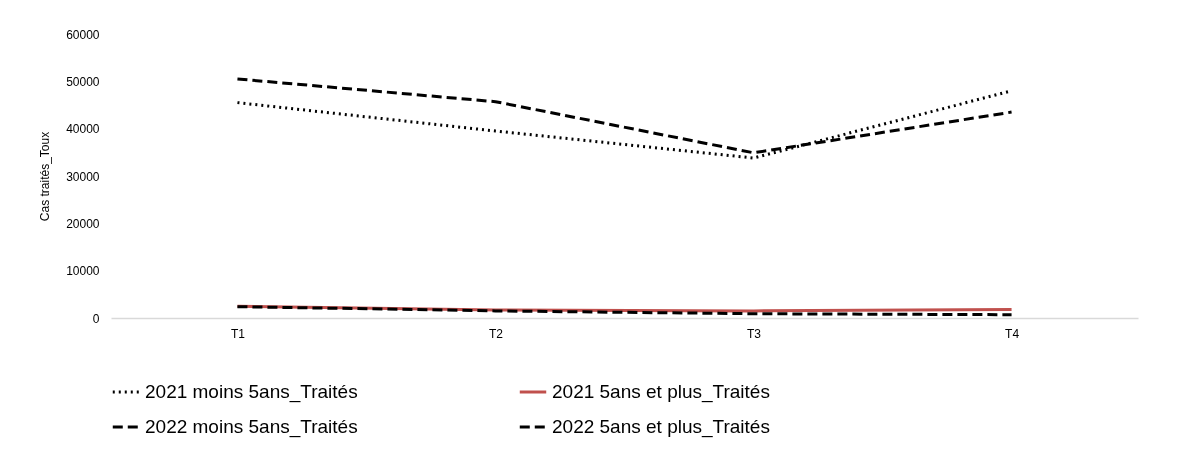  I want to click on y-tick-label: 10000, so click(83, 271).